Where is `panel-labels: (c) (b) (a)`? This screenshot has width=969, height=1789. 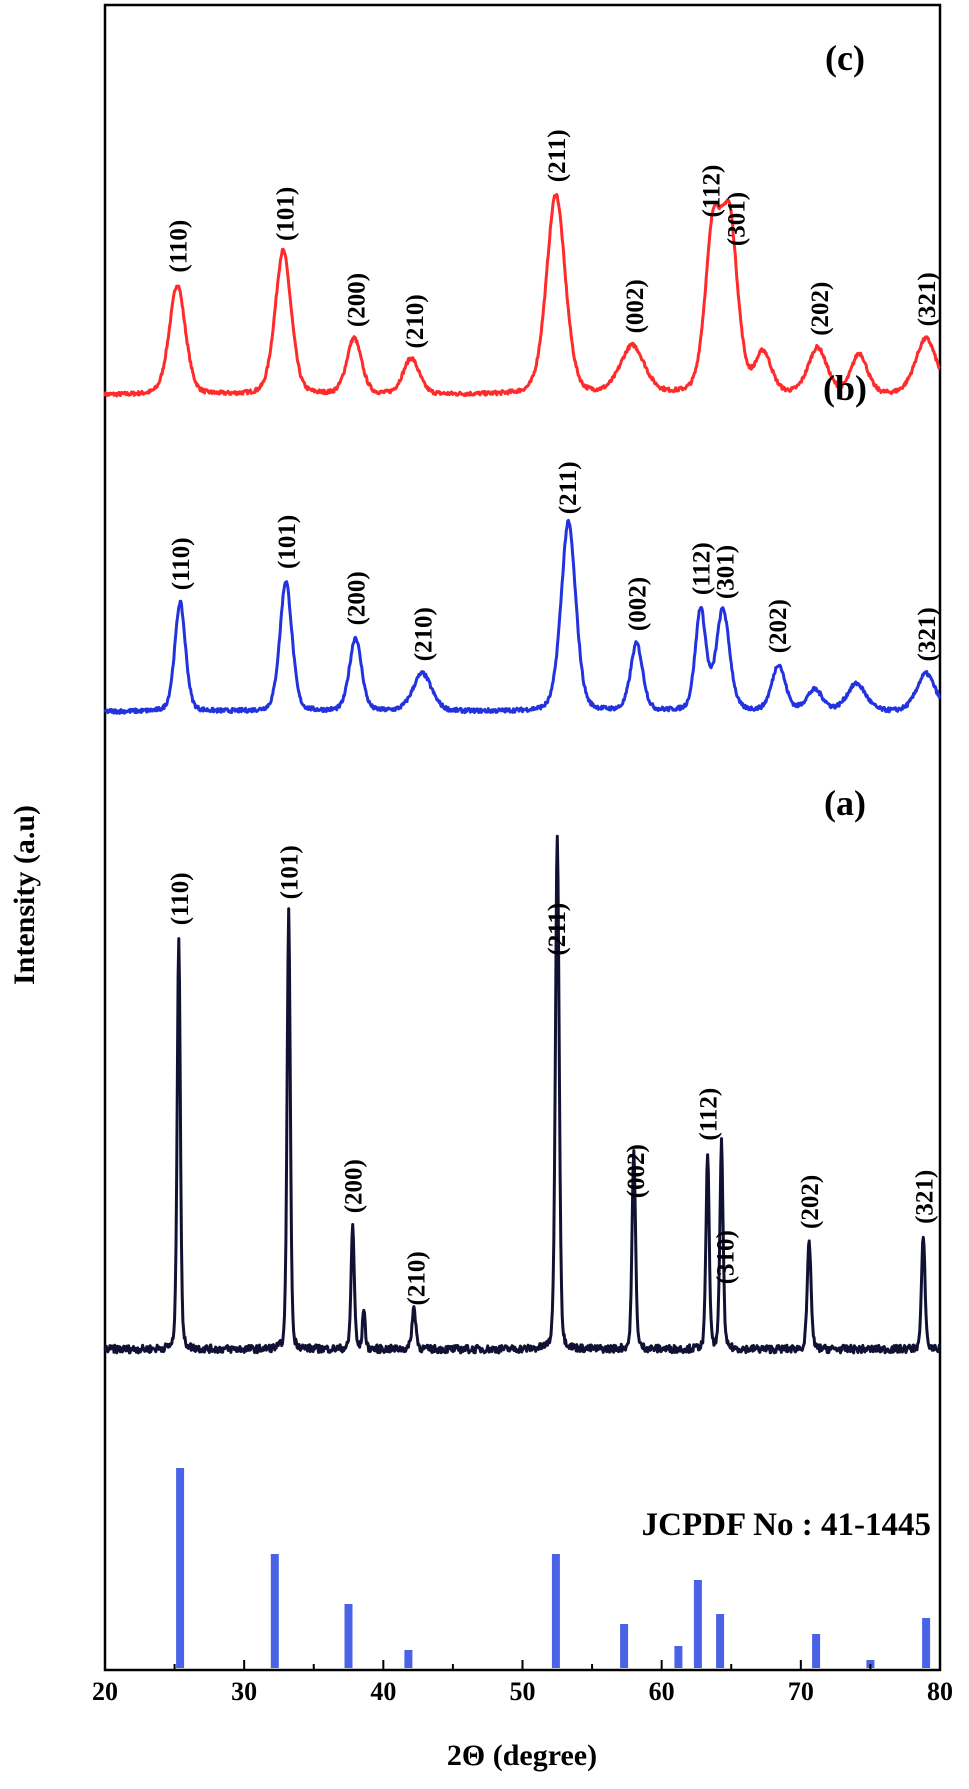
panel-labels: (c) (b) (a) is located at coordinates (845, 430).